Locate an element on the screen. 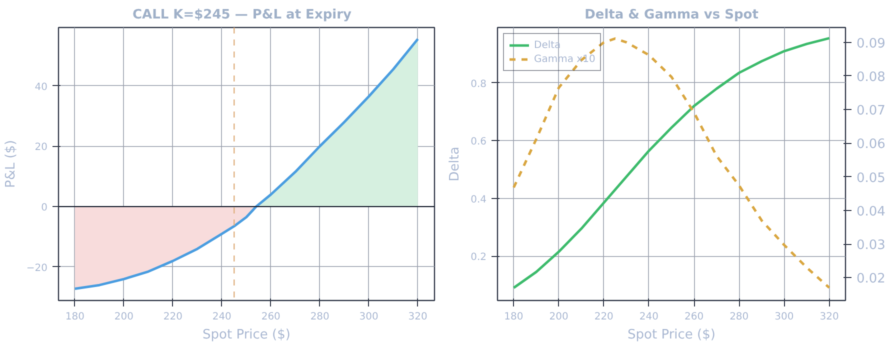 Image resolution: width=888 pixels, height=349 pixels. y-tick-label: 0 is located at coordinates (44, 208).